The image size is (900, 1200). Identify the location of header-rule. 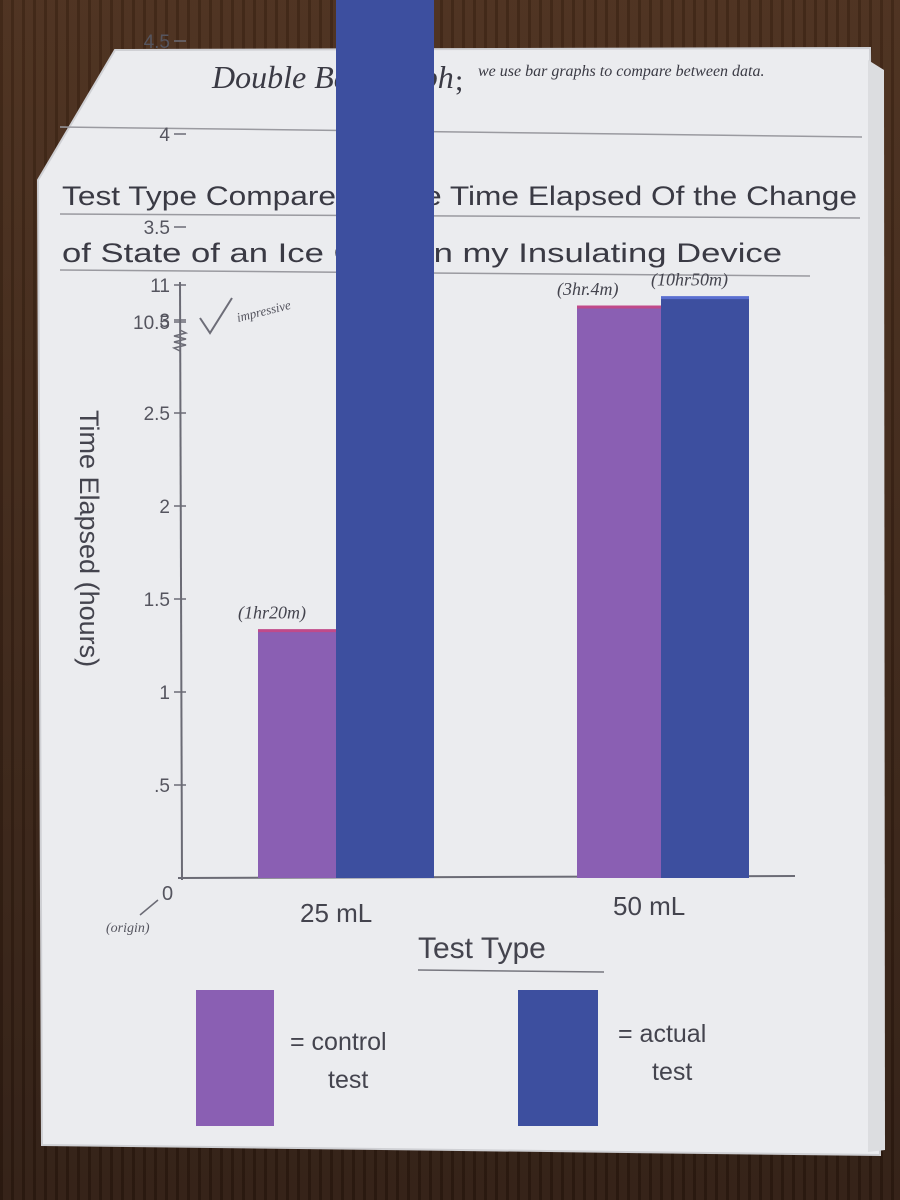
(461, 132).